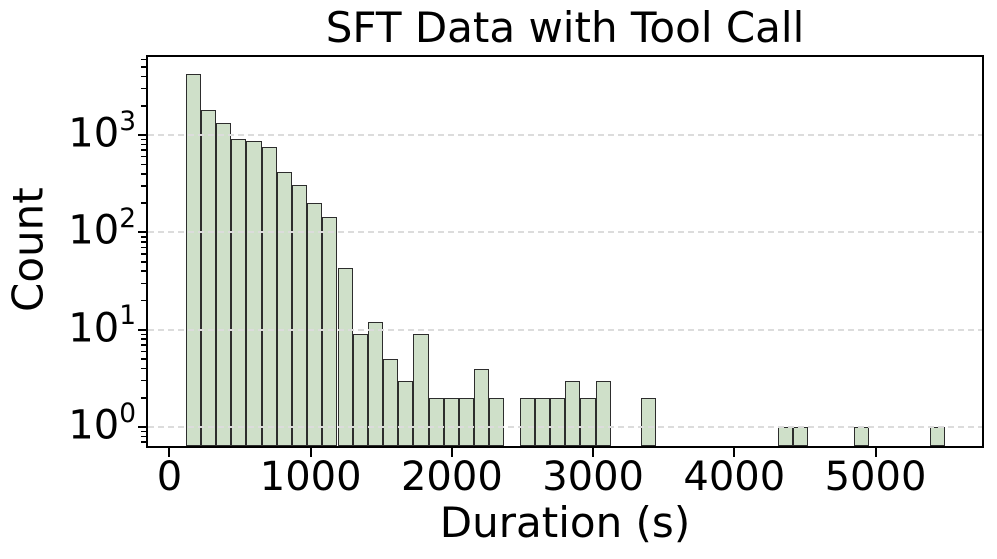 The width and height of the screenshot is (997, 559). What do you see at coordinates (451, 477) in the screenshot?
I see `x-tick-label: 2000` at bounding box center [451, 477].